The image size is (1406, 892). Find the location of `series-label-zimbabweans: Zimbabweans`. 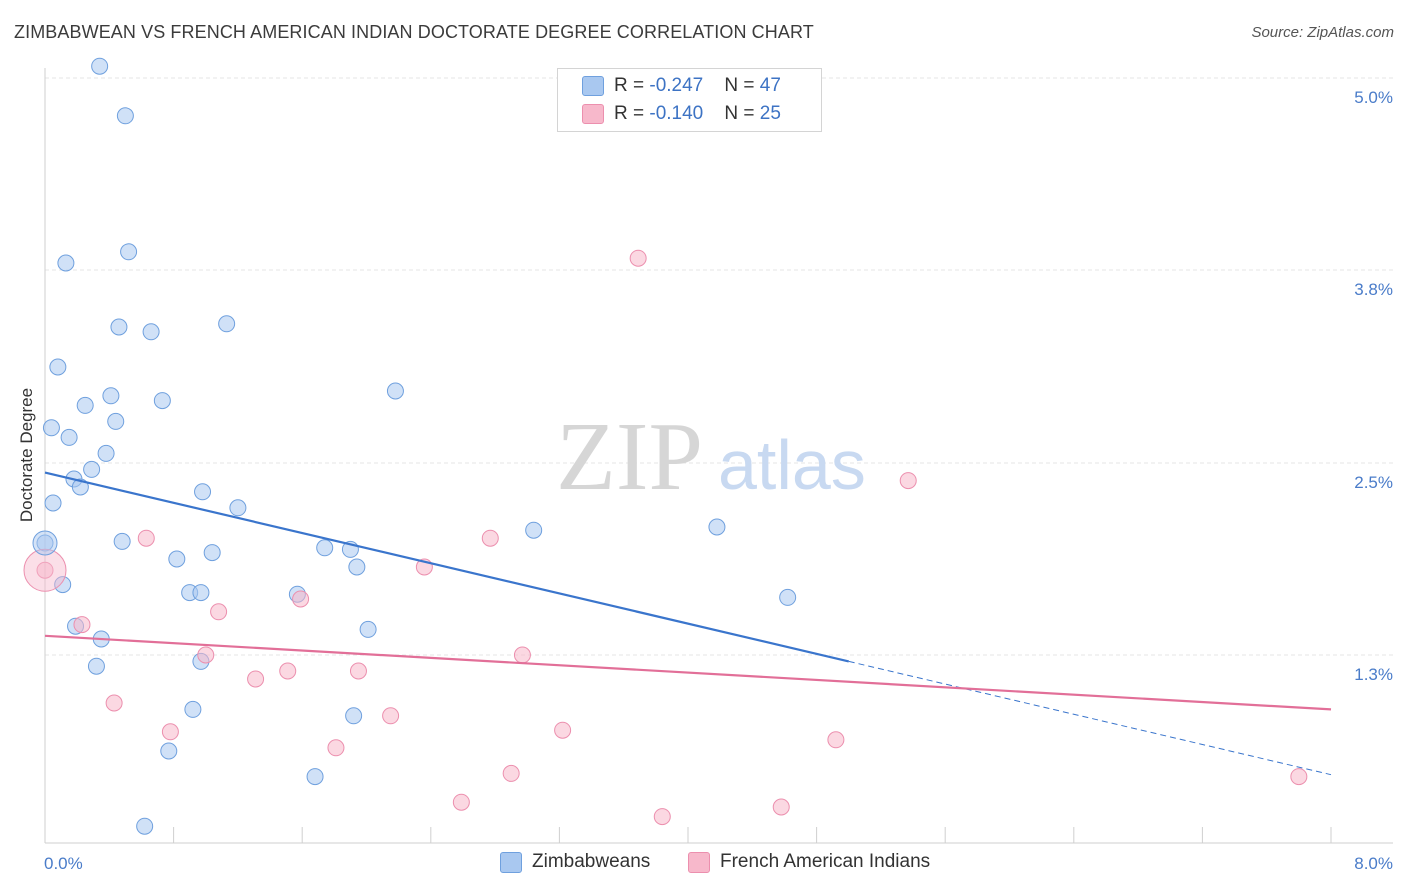

series-label-zimbabweans: Zimbabweans is located at coordinates (591, 861).